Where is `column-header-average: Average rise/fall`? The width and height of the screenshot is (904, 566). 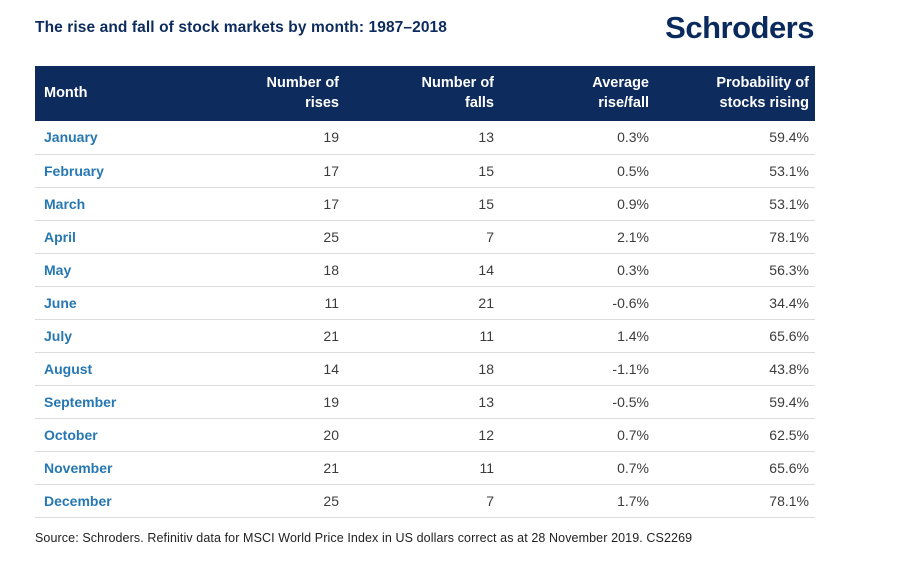 column-header-average: Average rise/fall is located at coordinates (577, 94).